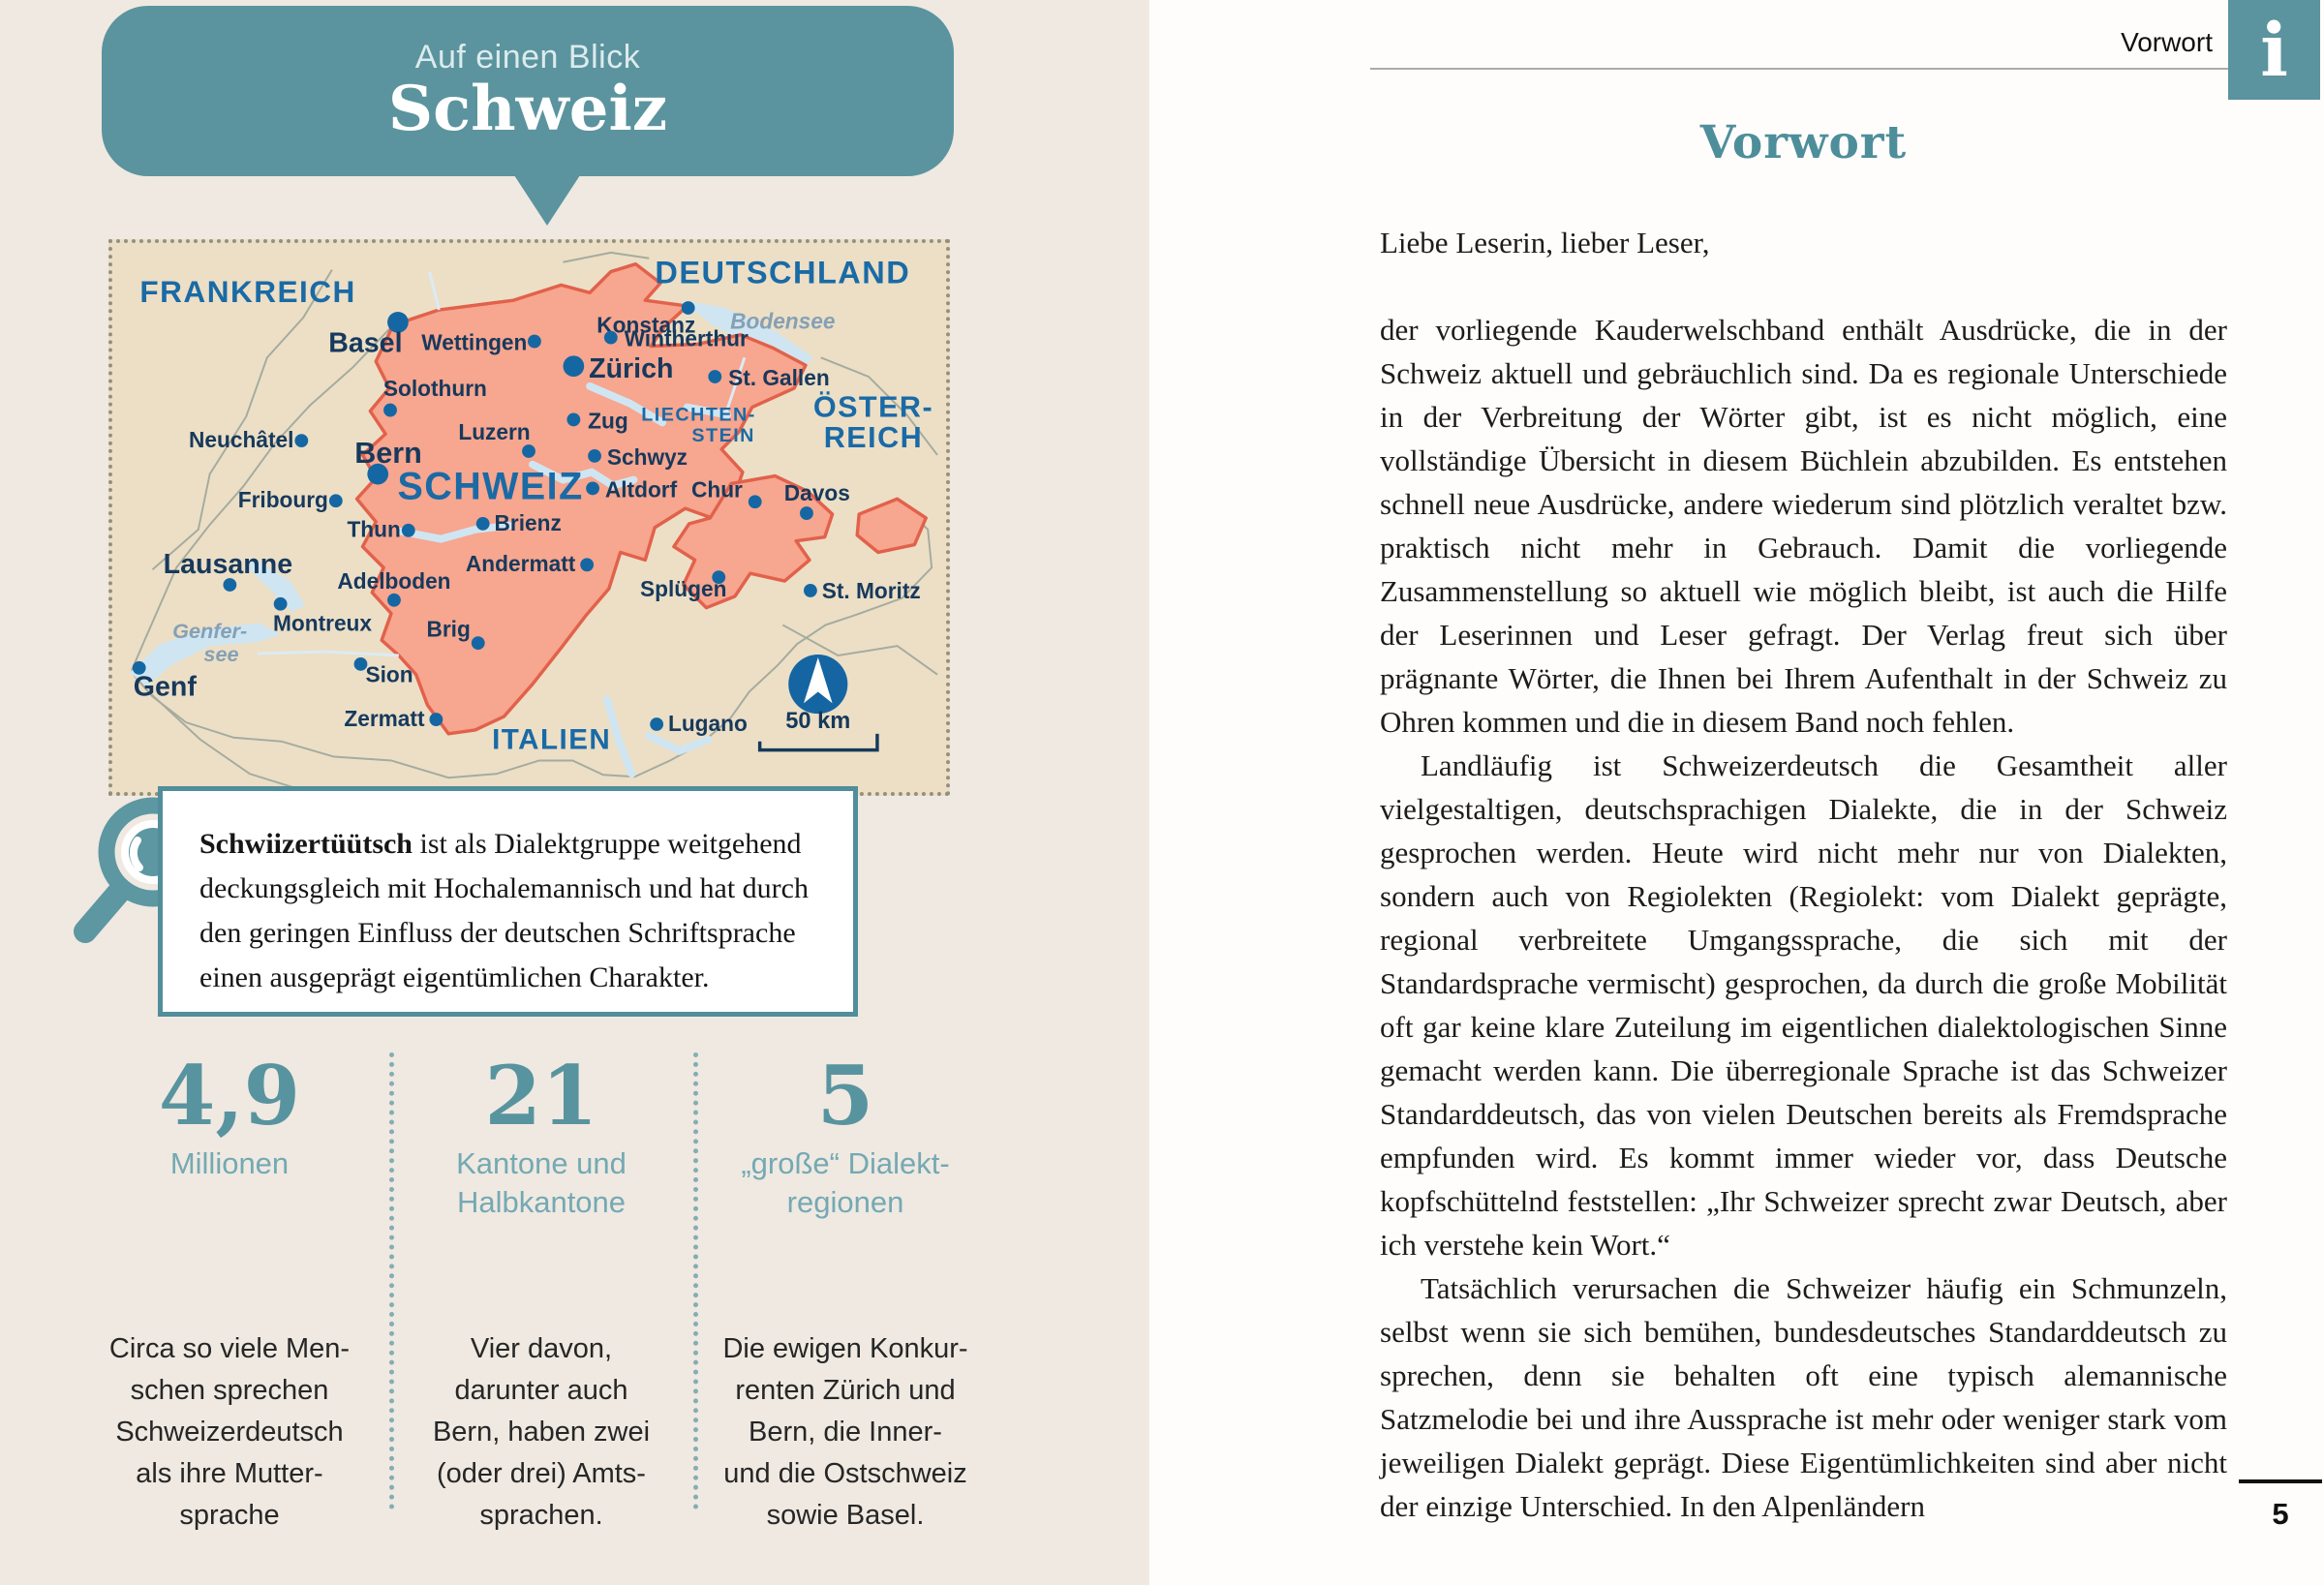  I want to click on city-label-lausanne: Lausanne, so click(228, 564).